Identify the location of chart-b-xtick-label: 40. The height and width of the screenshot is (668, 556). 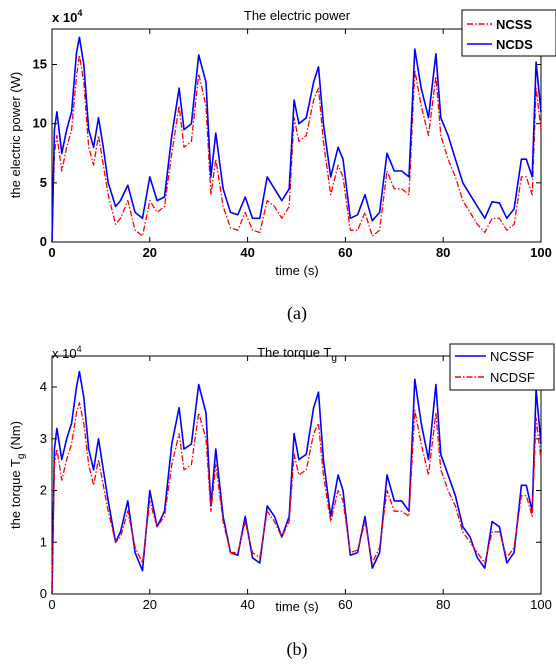
(247, 604).